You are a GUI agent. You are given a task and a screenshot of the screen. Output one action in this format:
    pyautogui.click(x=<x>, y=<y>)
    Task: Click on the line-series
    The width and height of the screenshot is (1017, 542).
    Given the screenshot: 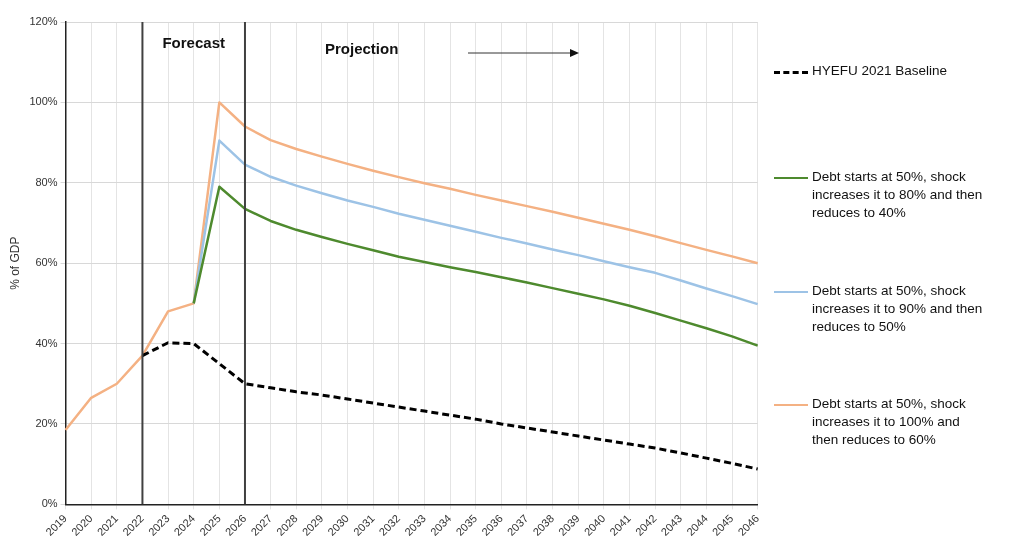 What is the action you would take?
    pyautogui.click(x=450, y=406)
    